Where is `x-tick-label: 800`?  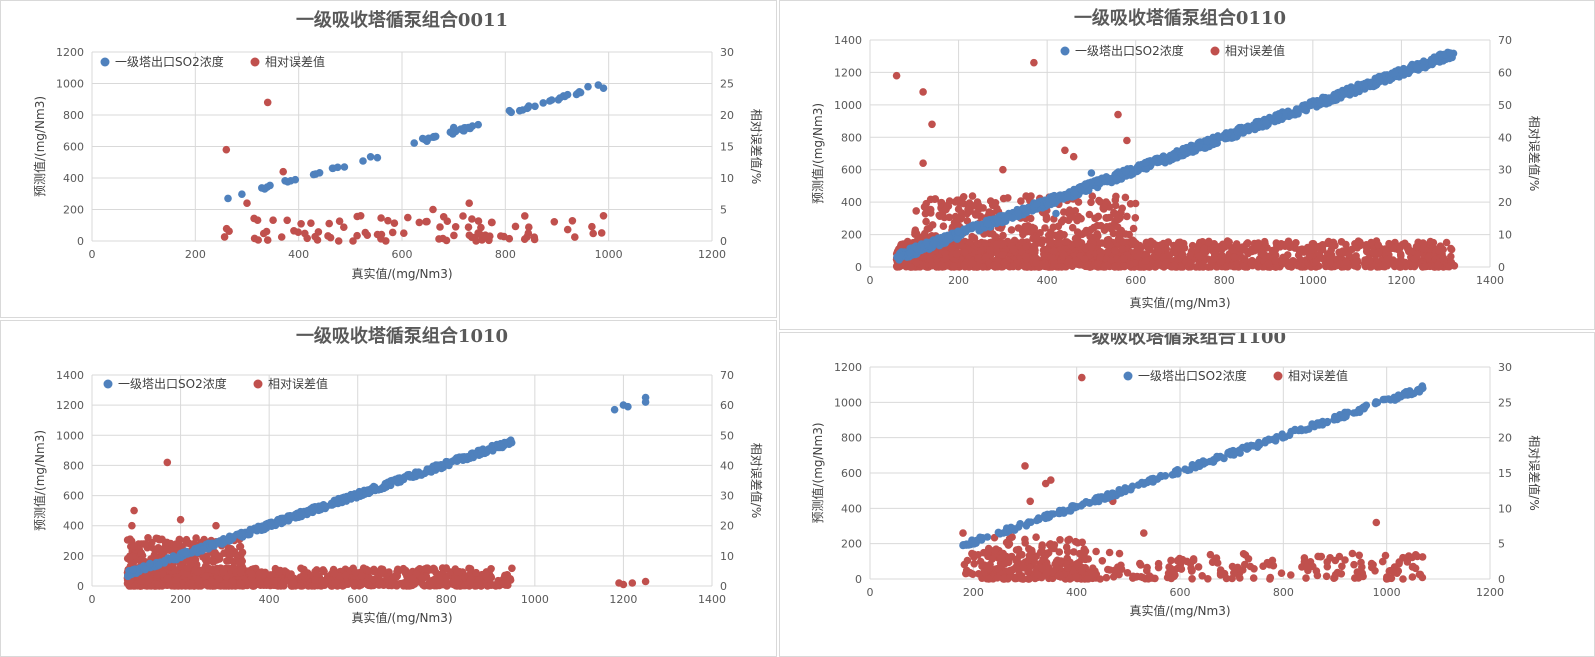 x-tick-label: 800 is located at coordinates (505, 254).